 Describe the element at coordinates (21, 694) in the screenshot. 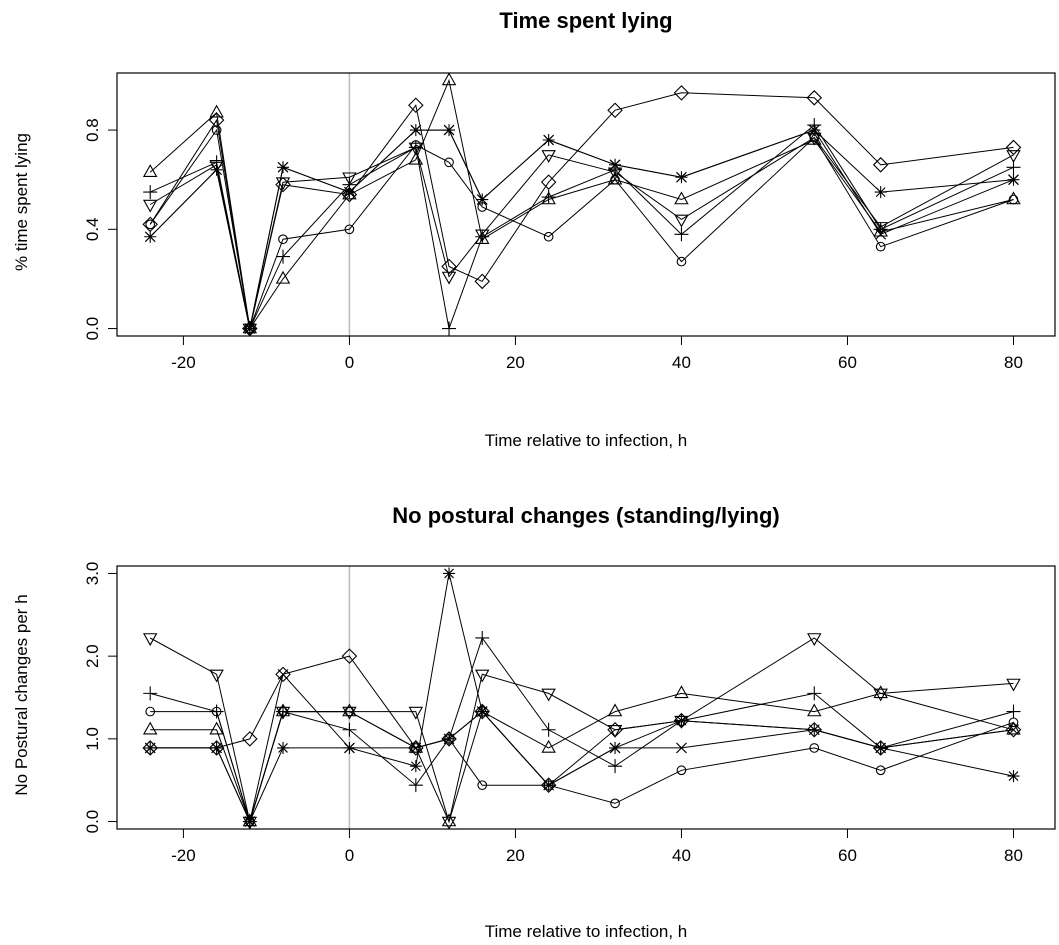

I see `y-axis-label: No Postural changes per h` at that location.